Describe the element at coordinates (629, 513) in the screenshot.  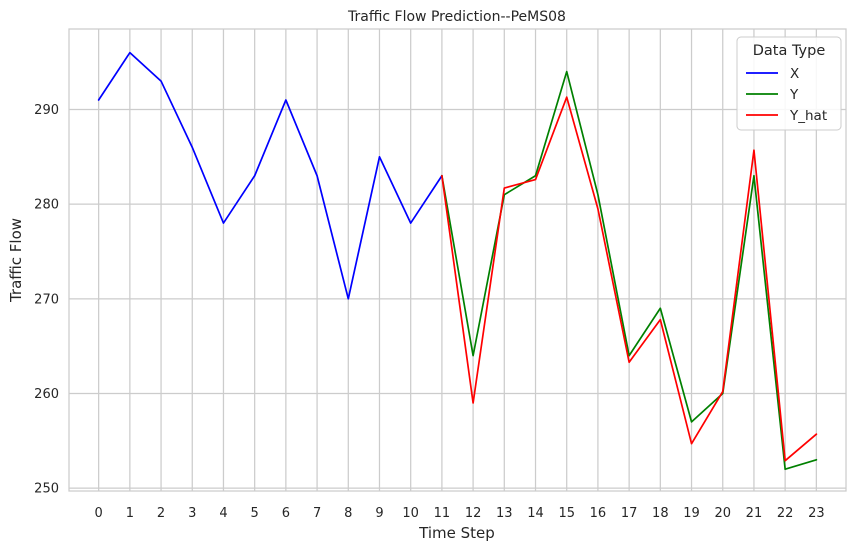
I see `x-tick-label: 17` at that location.